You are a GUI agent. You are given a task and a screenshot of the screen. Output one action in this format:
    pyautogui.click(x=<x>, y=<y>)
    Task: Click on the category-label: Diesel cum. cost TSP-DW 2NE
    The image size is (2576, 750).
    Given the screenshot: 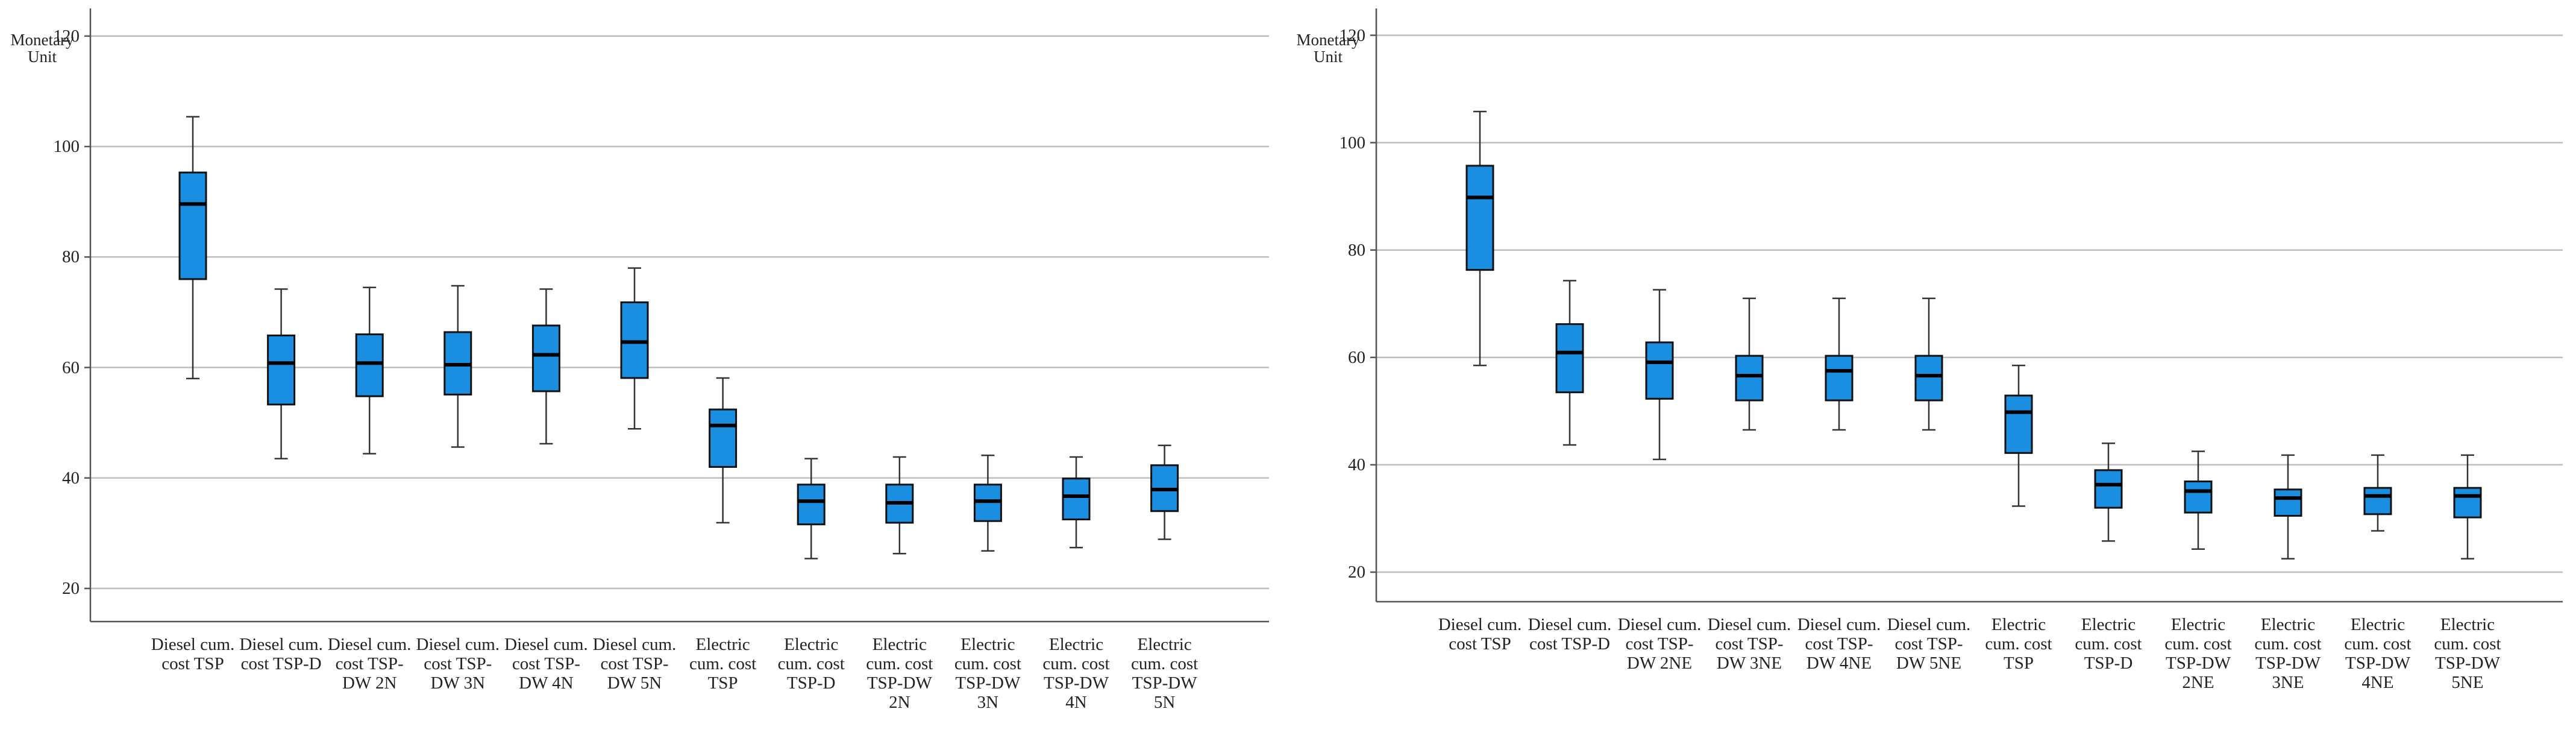 What is the action you would take?
    pyautogui.click(x=1659, y=644)
    